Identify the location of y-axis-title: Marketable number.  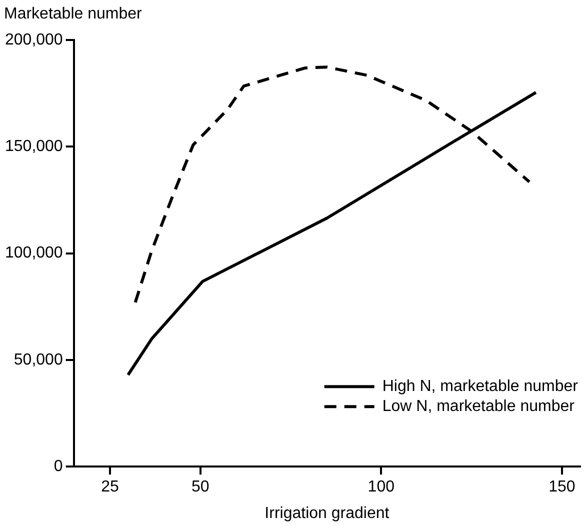
(73, 13).